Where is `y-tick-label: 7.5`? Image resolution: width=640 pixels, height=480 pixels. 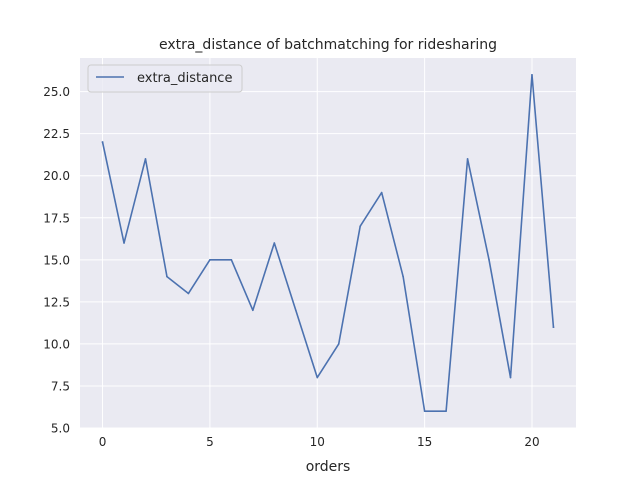
y-tick-label: 7.5 is located at coordinates (60, 386).